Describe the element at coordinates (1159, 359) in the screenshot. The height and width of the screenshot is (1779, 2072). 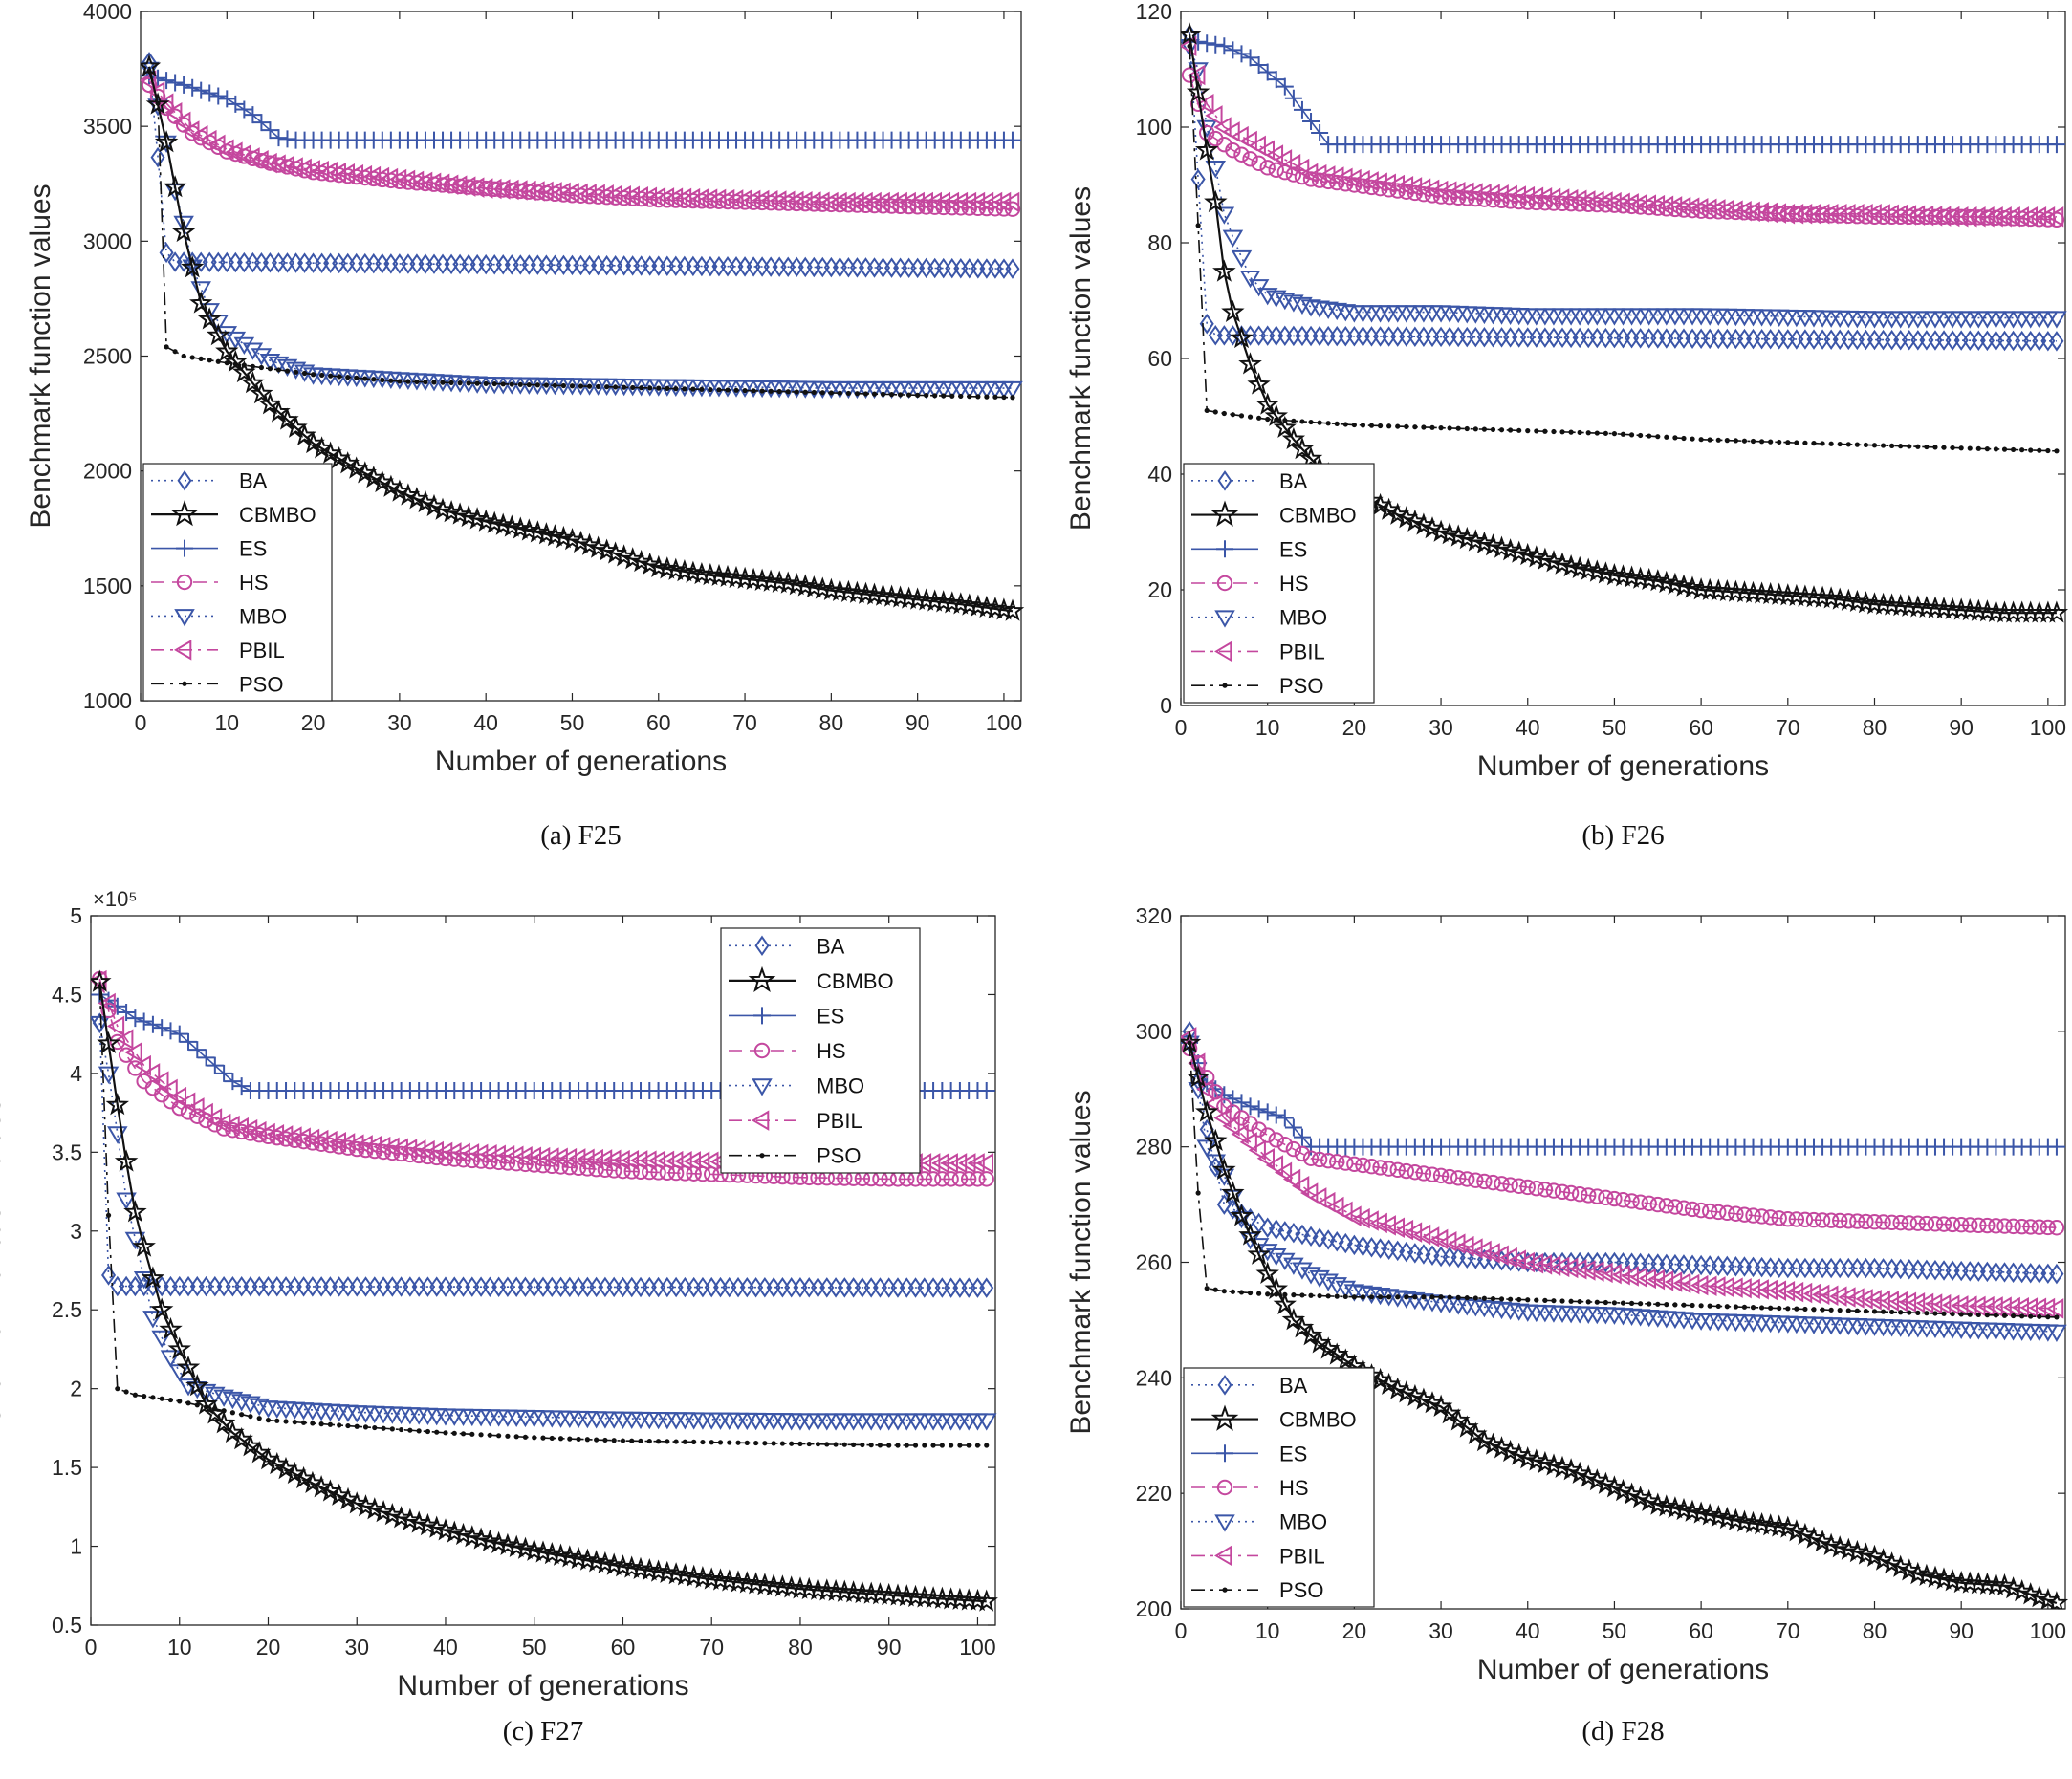
I see `y-tick-label: 60` at that location.